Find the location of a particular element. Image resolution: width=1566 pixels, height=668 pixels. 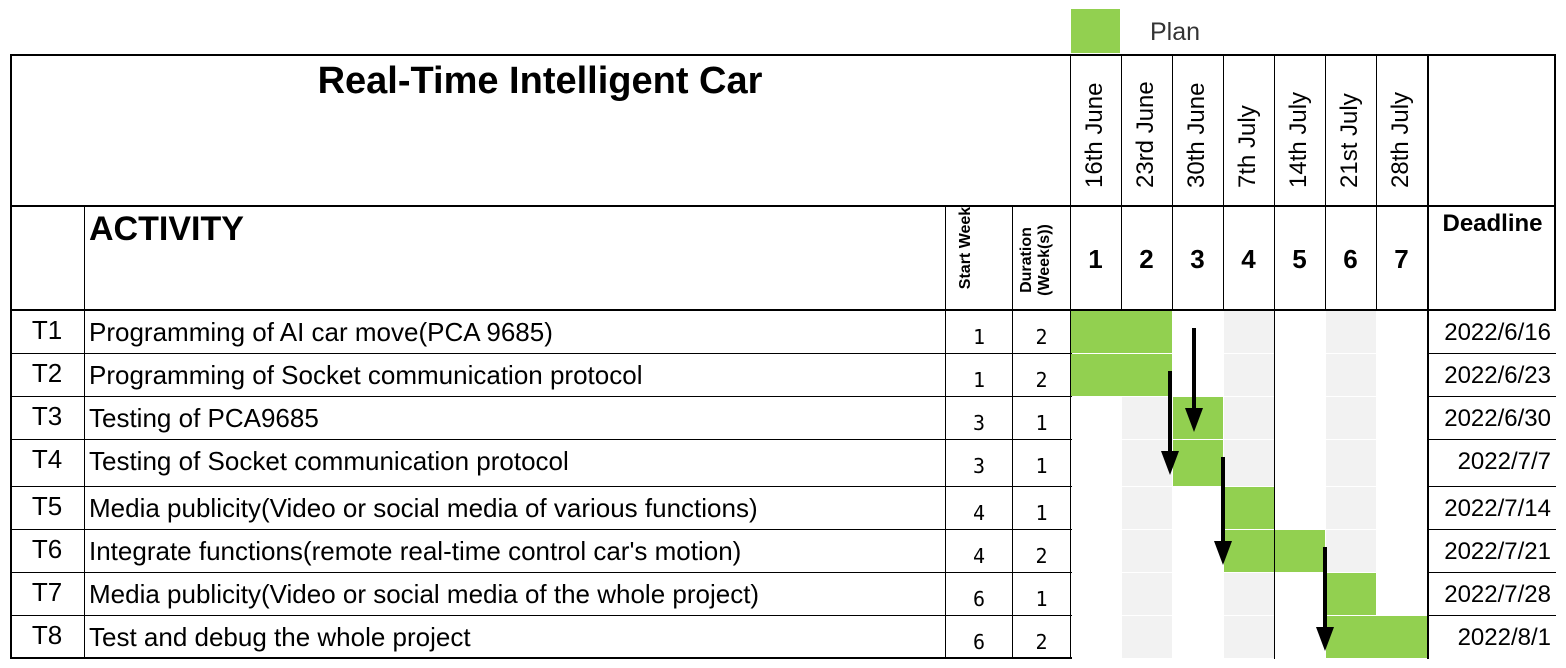

week-number-label: 3 is located at coordinates (1197, 259).